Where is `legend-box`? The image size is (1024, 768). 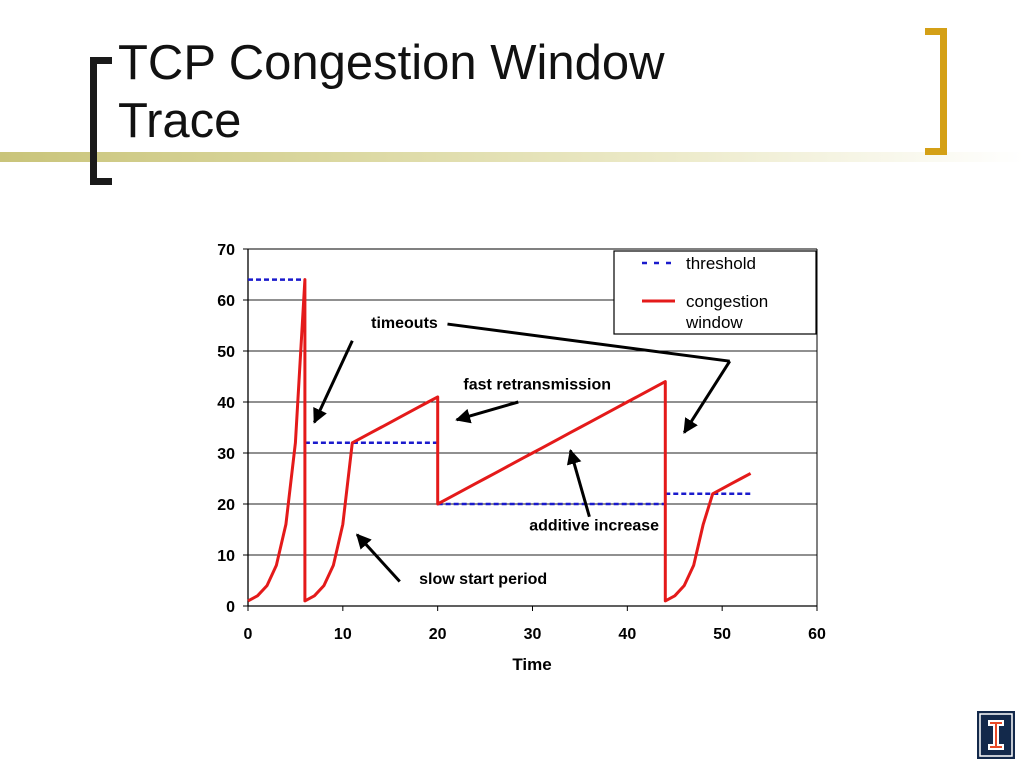
legend-box is located at coordinates (715, 292).